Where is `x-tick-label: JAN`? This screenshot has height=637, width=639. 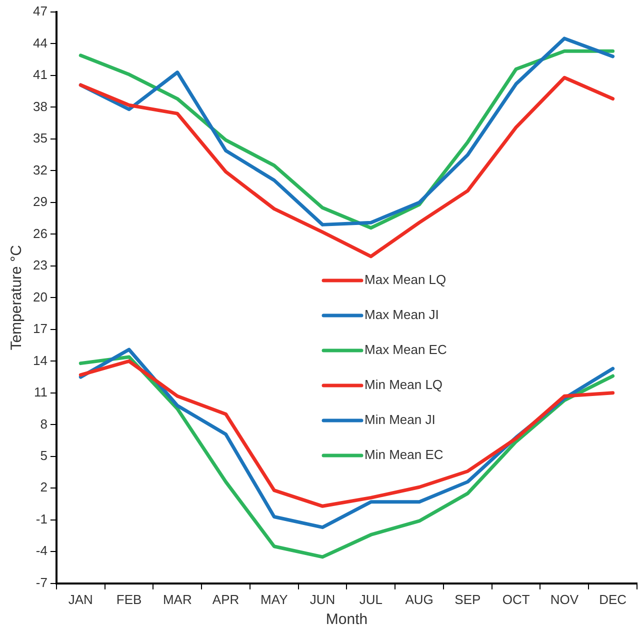
x-tick-label: JAN is located at coordinates (80, 599).